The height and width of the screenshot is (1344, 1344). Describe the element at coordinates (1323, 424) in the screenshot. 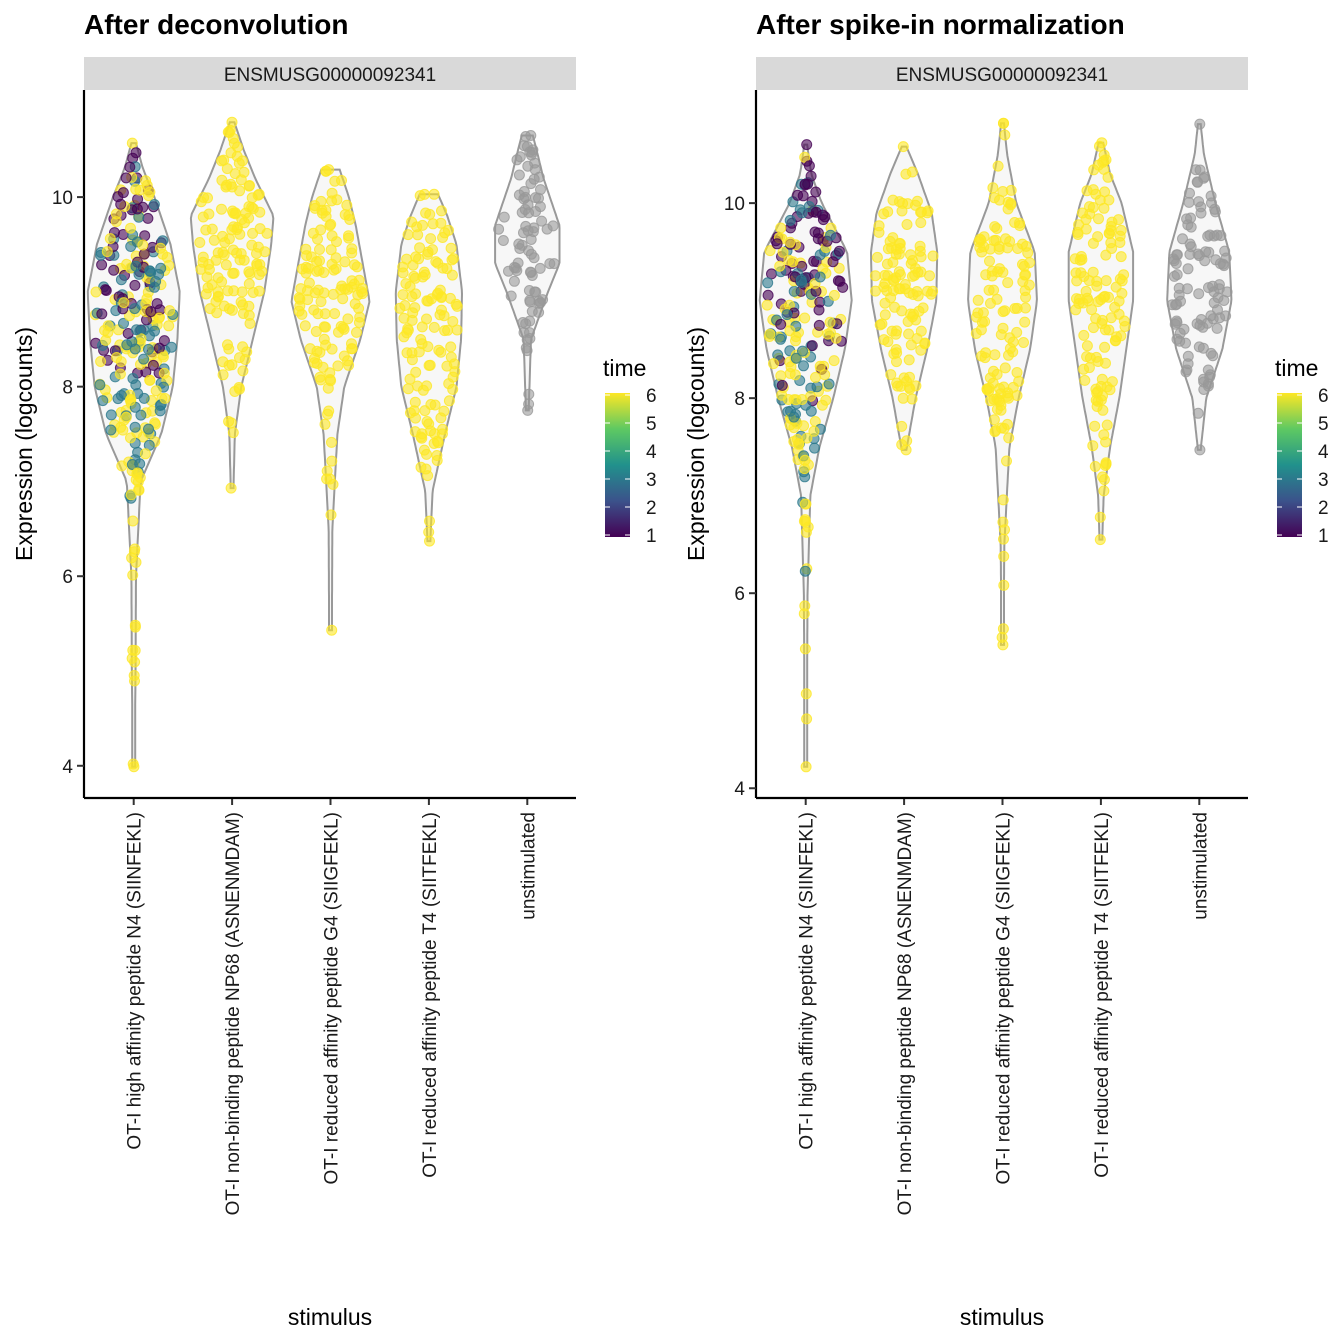

I see `legend-tick-label: 5` at that location.